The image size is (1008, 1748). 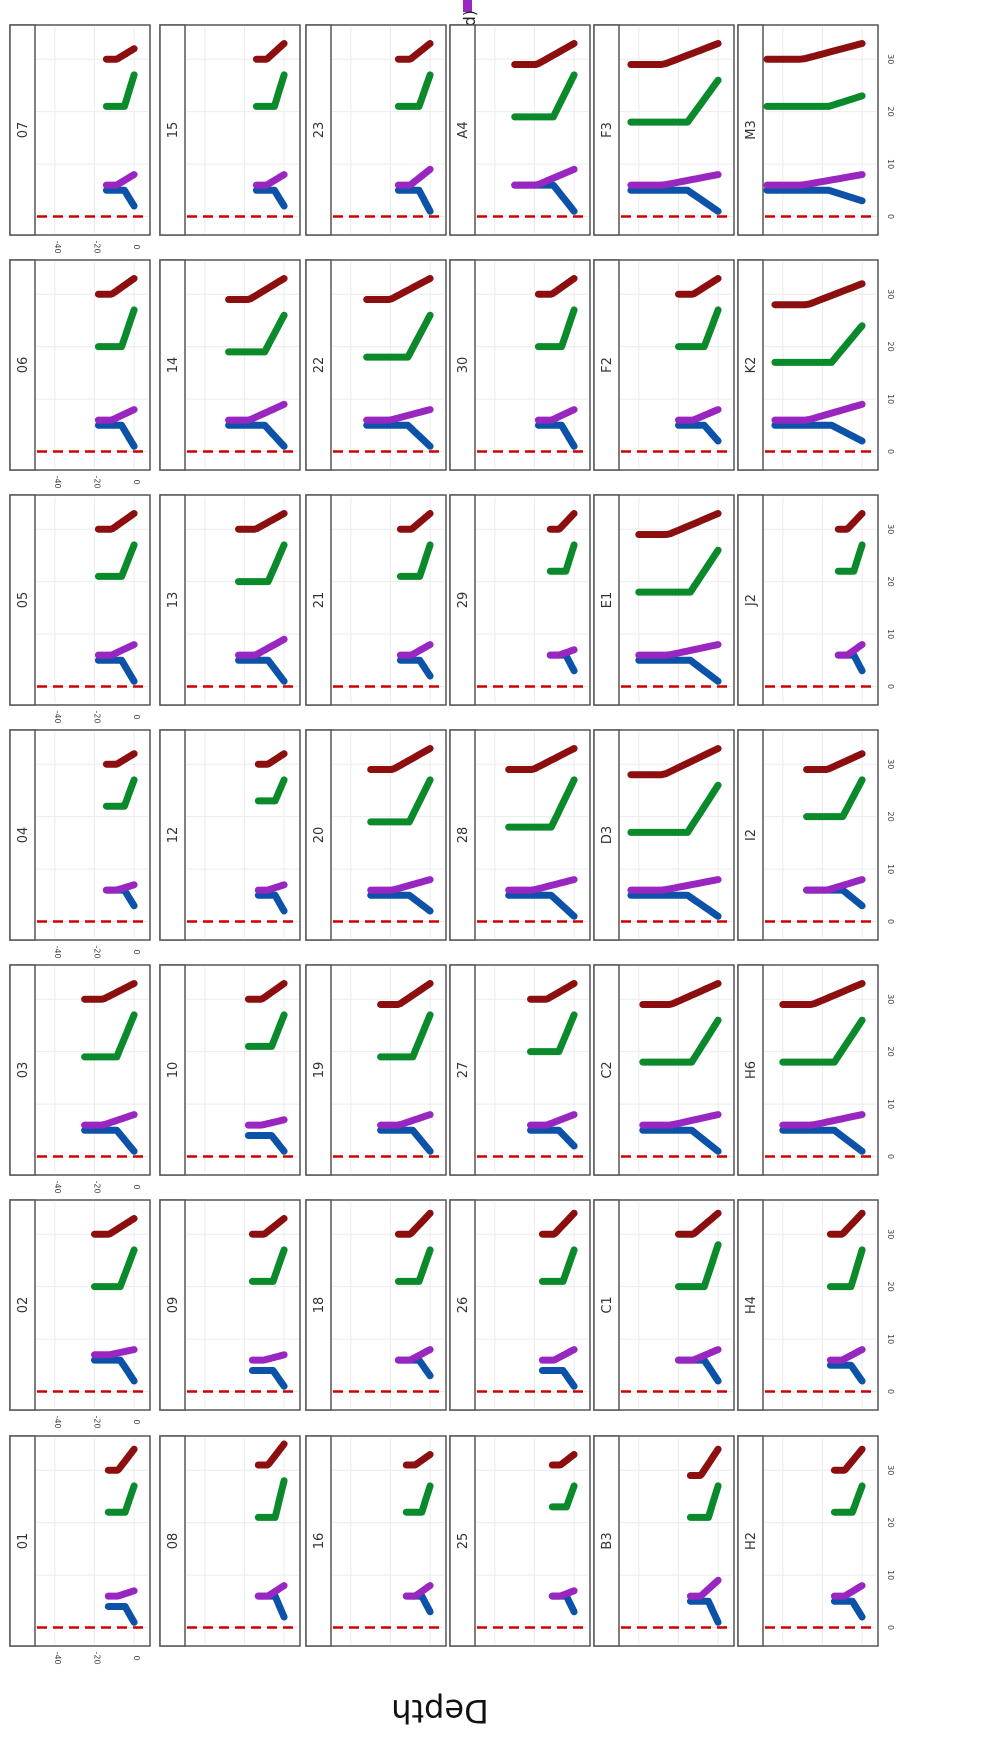 I want to click on strip-label: C1, so click(x=607, y=1304).